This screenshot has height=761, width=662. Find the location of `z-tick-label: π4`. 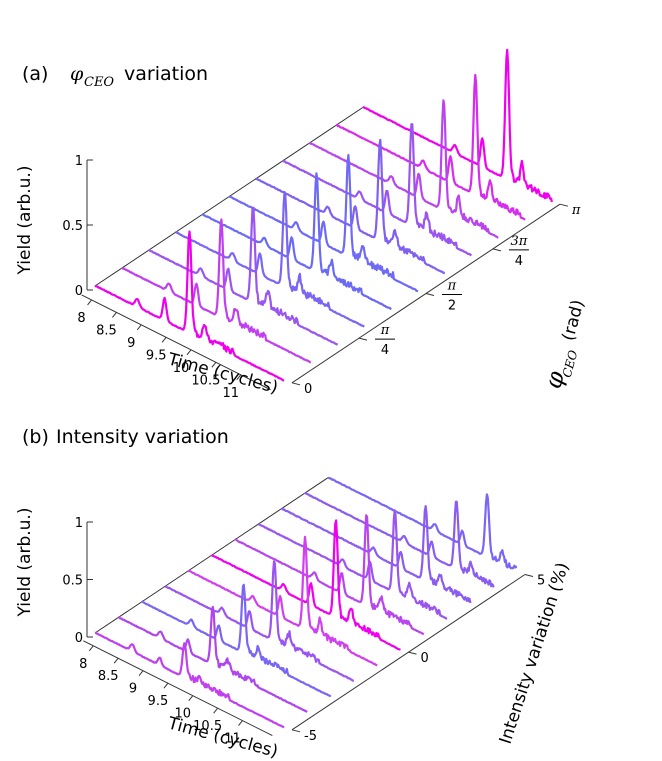

z-tick-label: π4 is located at coordinates (384, 340).